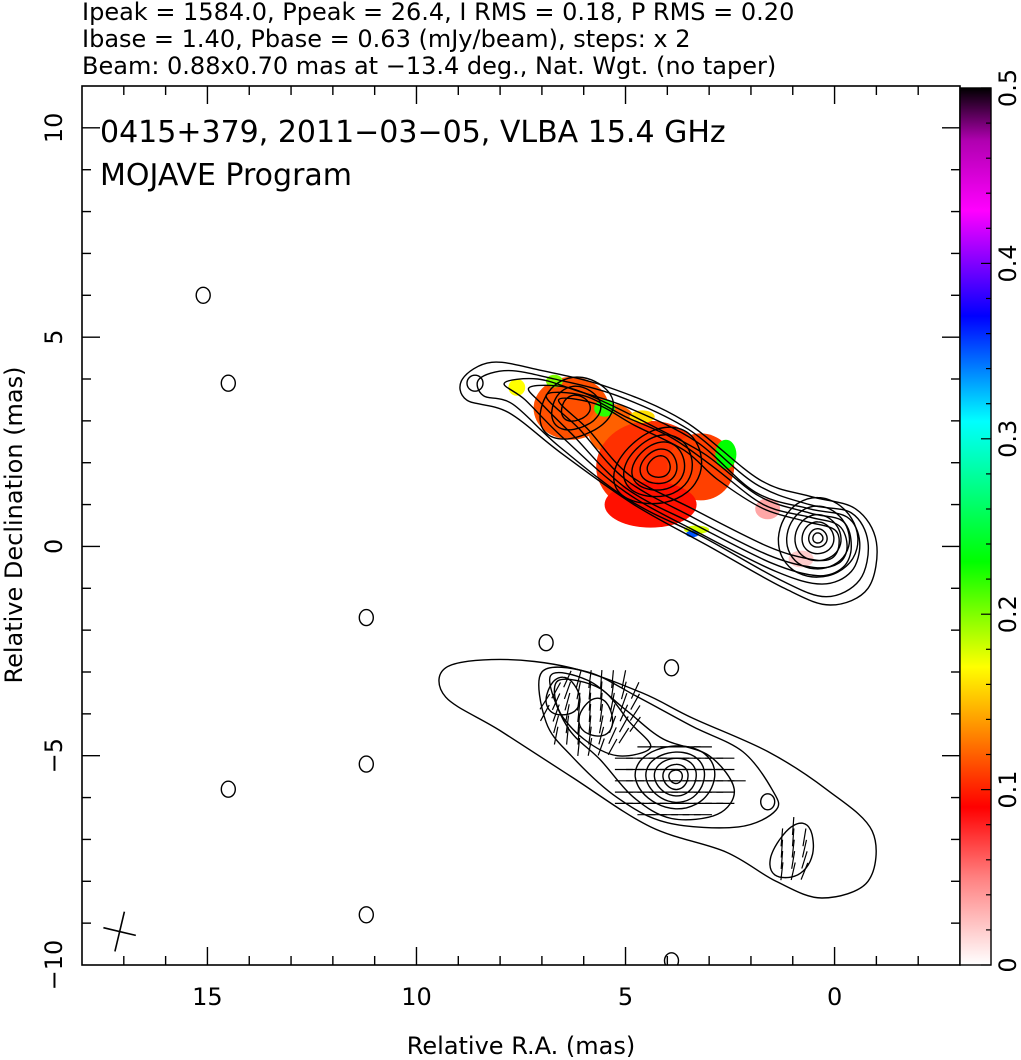 The width and height of the screenshot is (1021, 1060). I want to click on x-tick-label: 10, so click(416, 997).